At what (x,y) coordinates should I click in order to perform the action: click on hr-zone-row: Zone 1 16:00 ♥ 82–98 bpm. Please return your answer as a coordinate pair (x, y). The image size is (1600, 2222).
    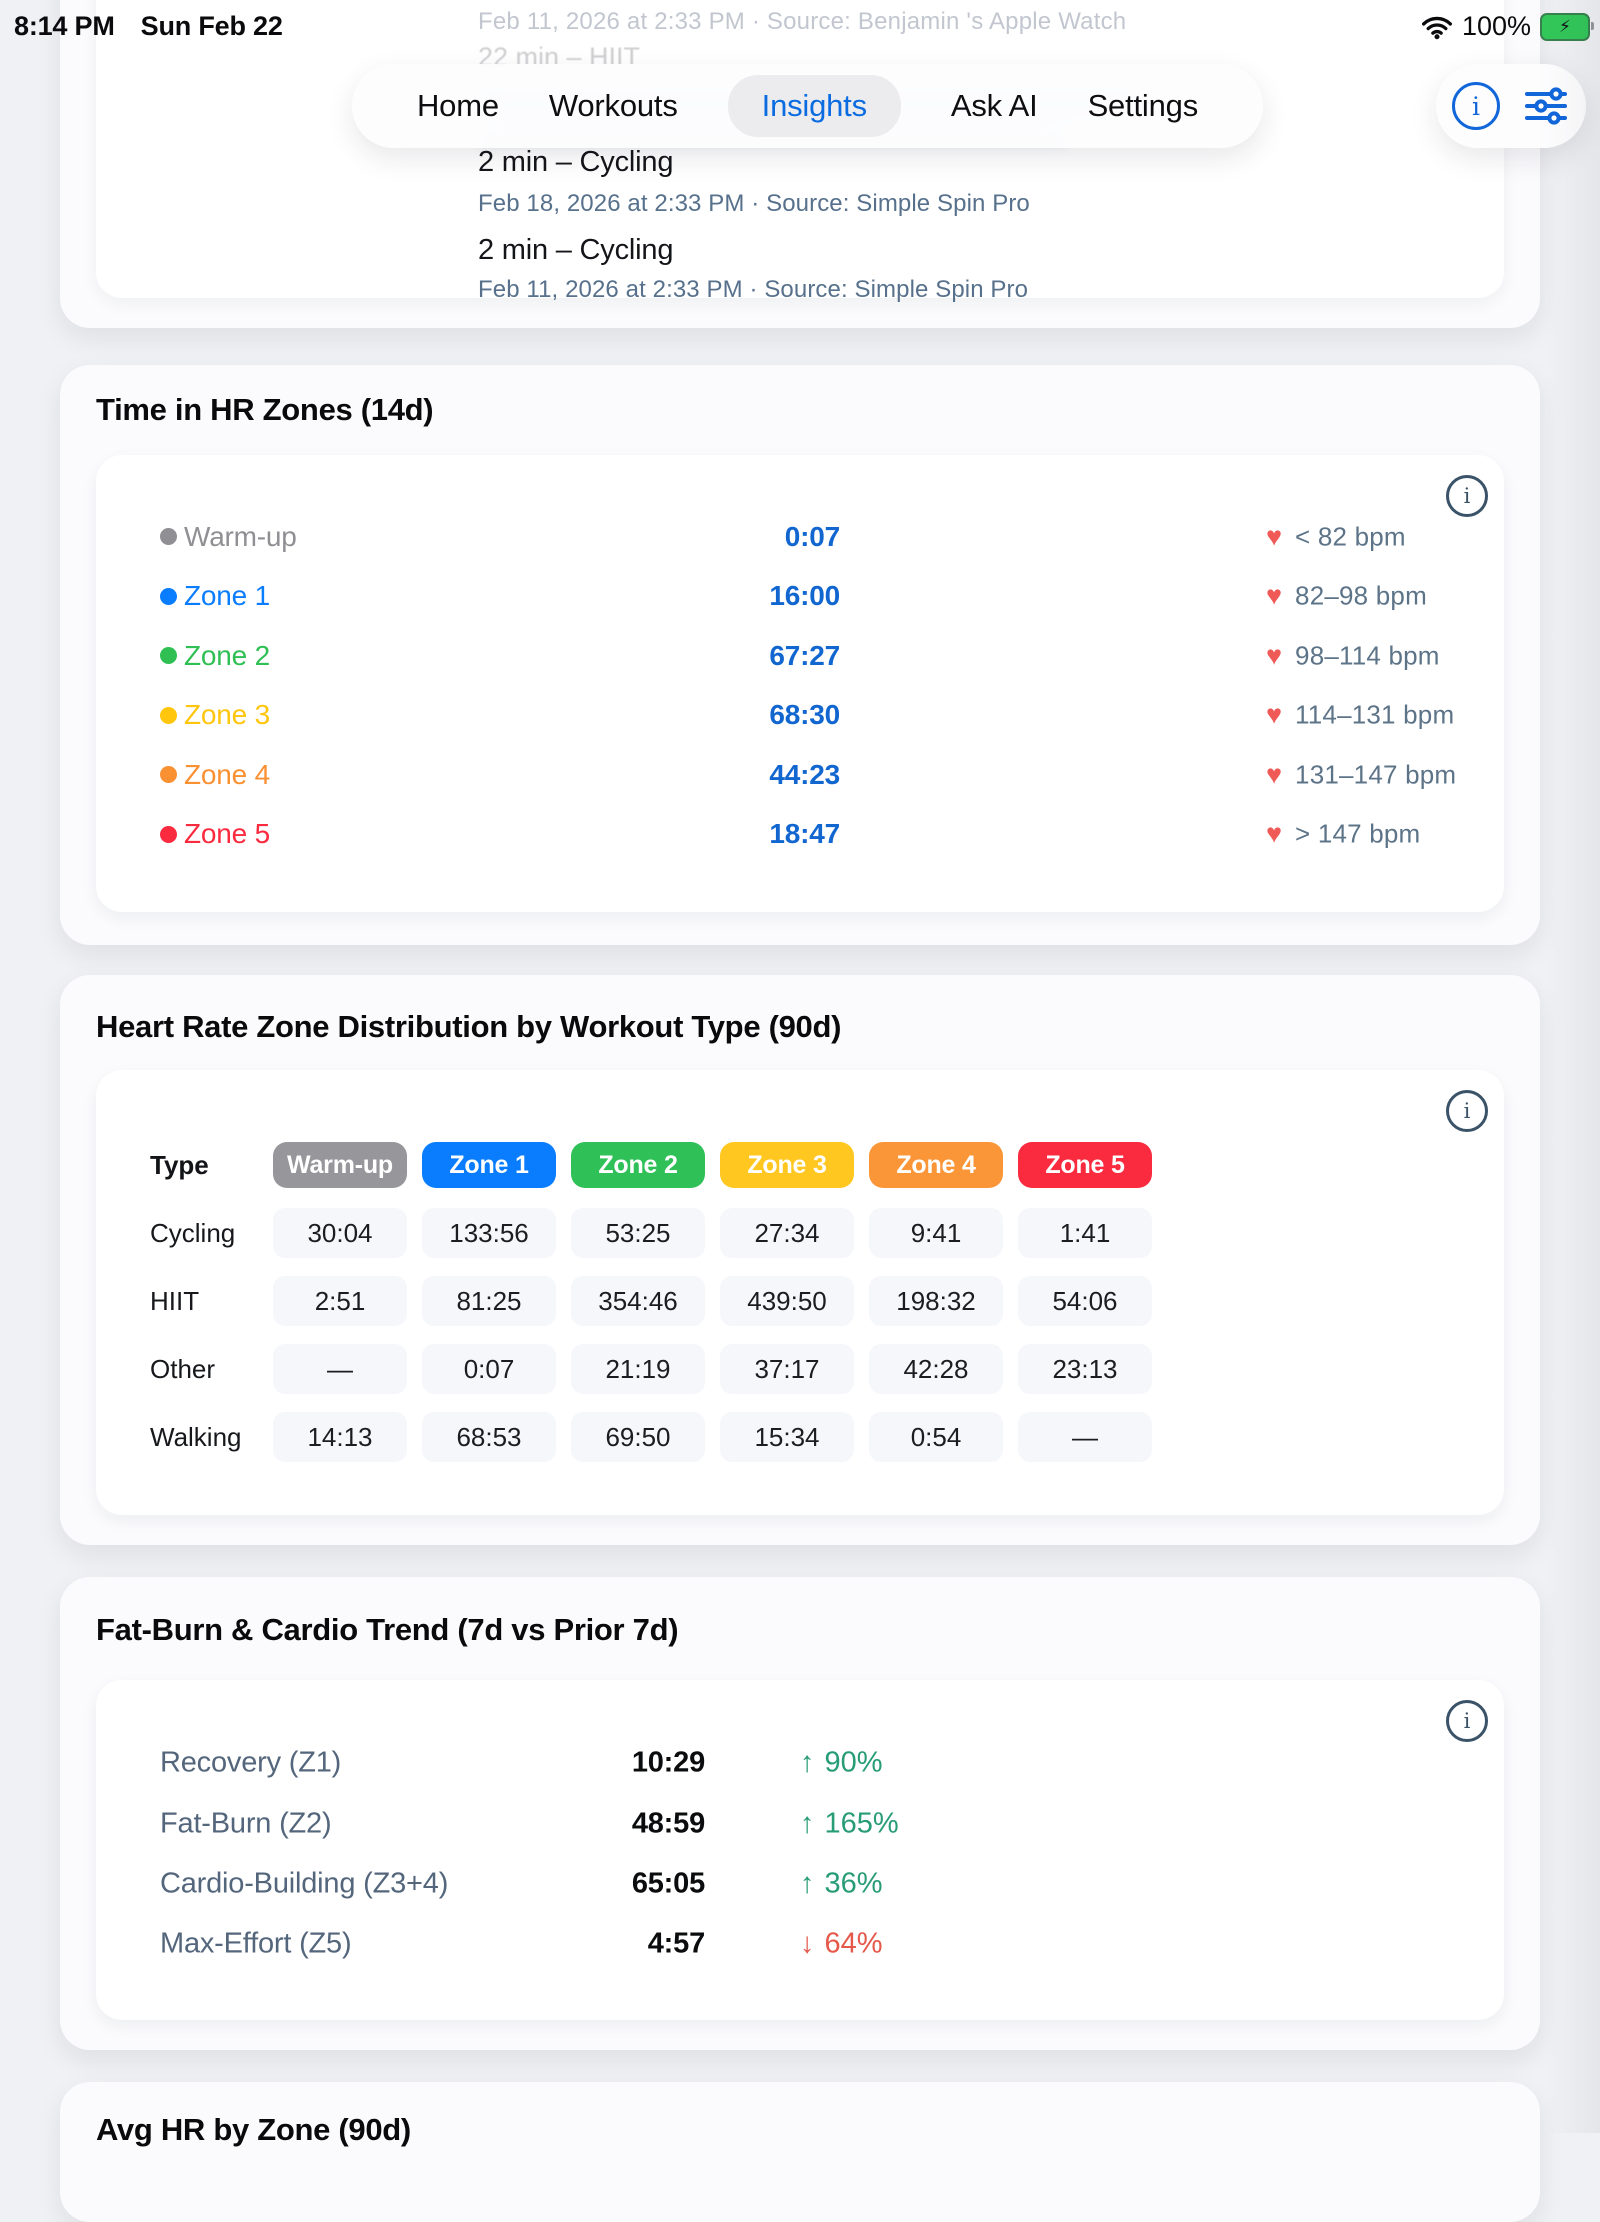
    Looking at the image, I should click on (800, 597).